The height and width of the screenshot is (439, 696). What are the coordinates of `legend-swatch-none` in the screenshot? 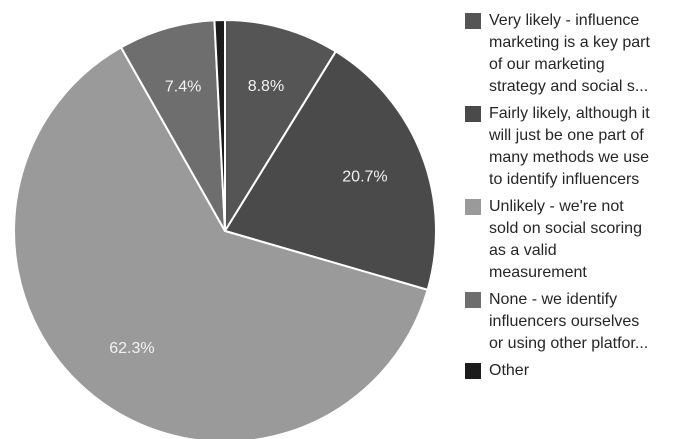 It's located at (473, 300).